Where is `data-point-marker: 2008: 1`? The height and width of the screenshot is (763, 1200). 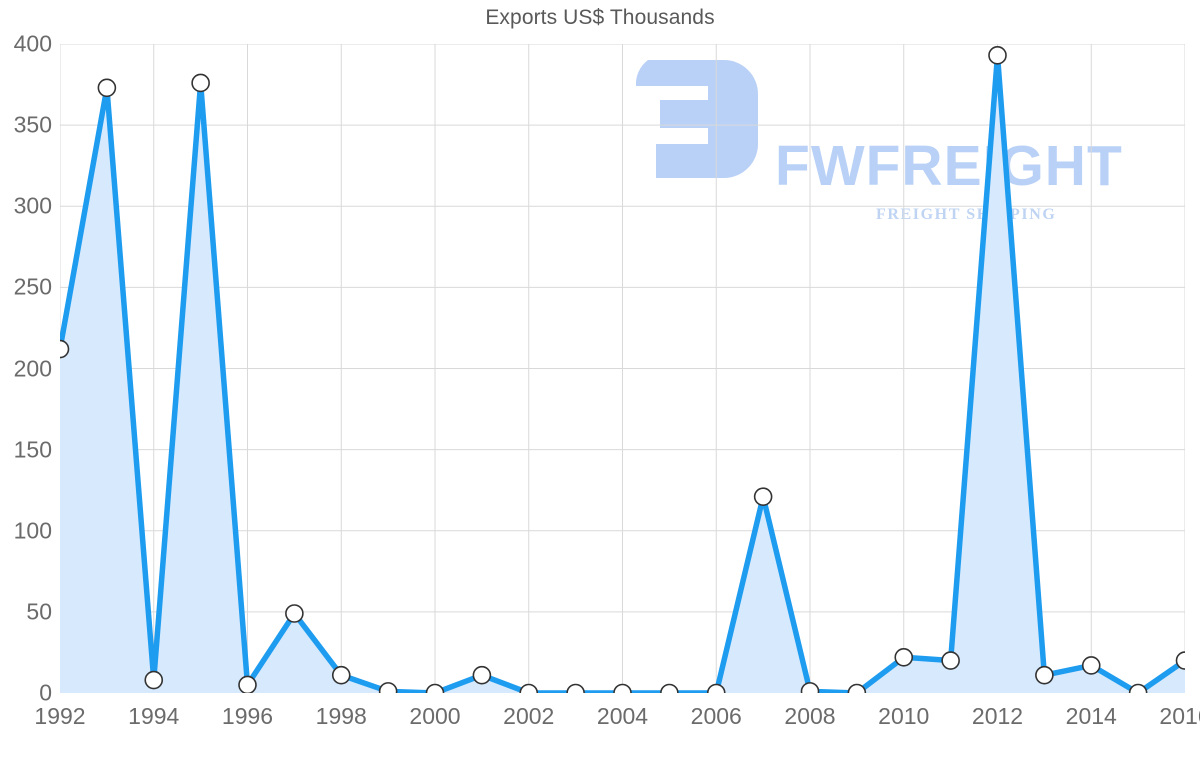
data-point-marker: 2008: 1 is located at coordinates (810, 687).